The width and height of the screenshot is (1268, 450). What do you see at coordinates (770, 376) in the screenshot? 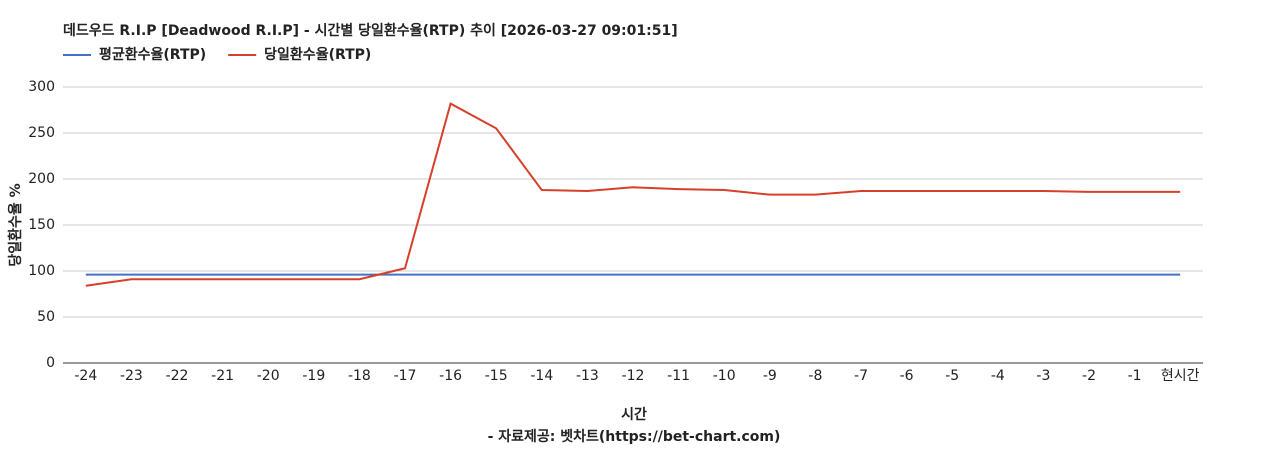
I see `x-tick-label: -9` at bounding box center [770, 376].